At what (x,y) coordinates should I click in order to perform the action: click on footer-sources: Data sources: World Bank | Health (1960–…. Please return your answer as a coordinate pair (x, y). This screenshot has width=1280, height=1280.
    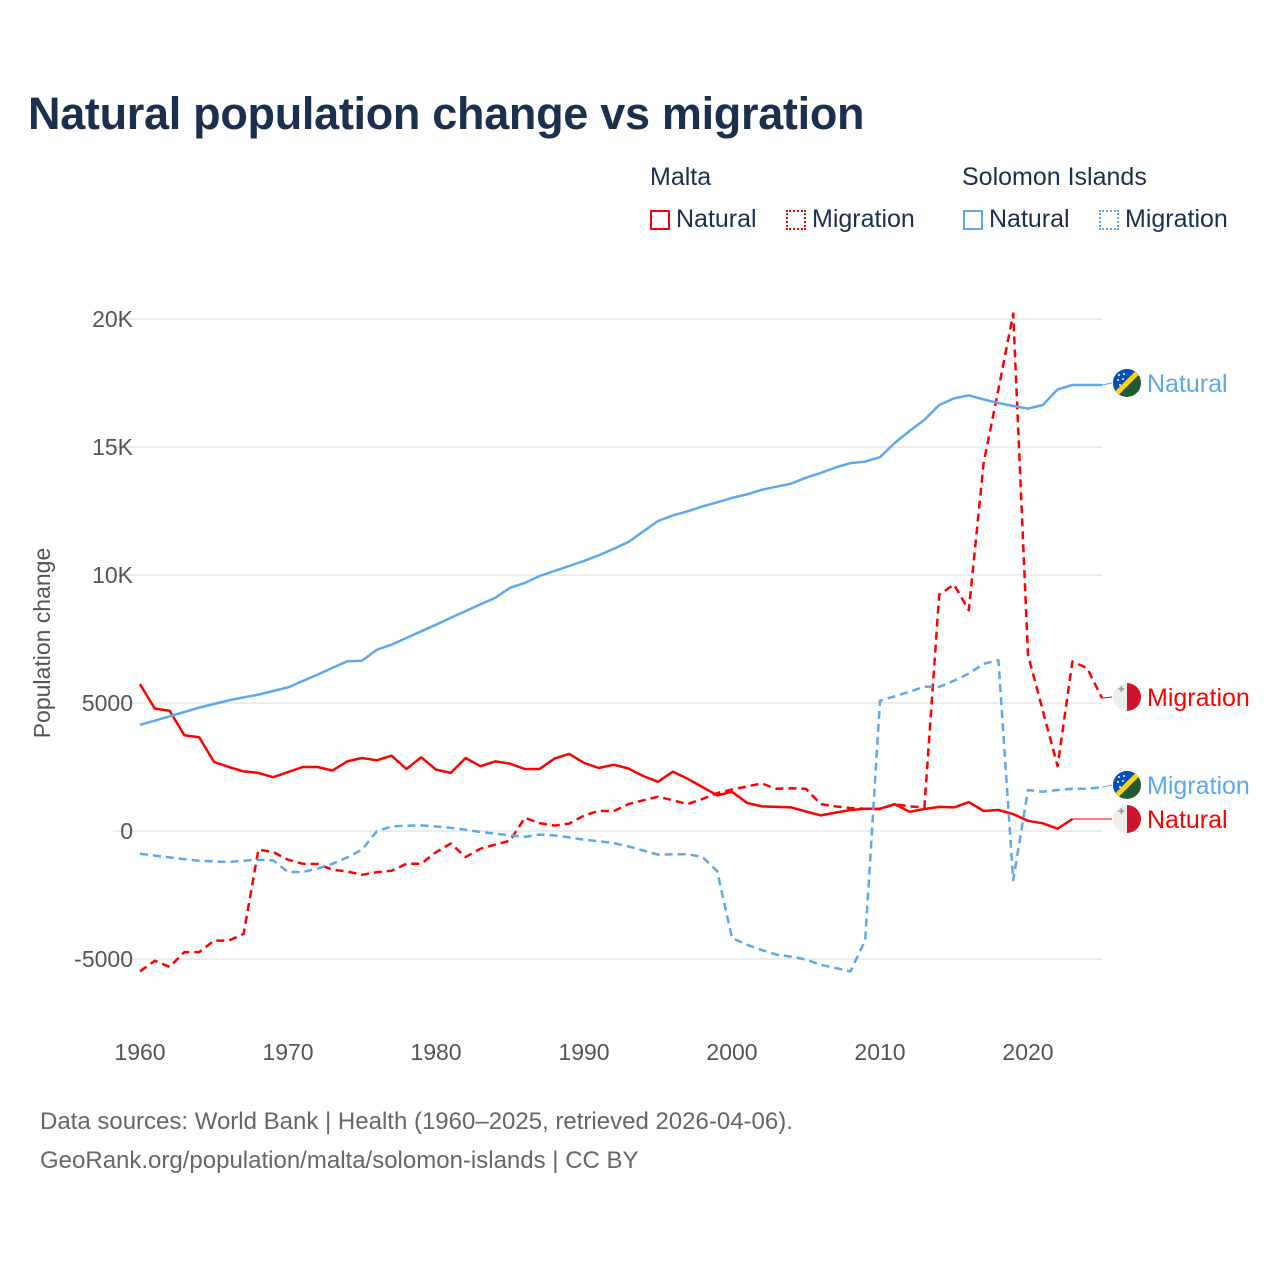
    Looking at the image, I should click on (416, 1121).